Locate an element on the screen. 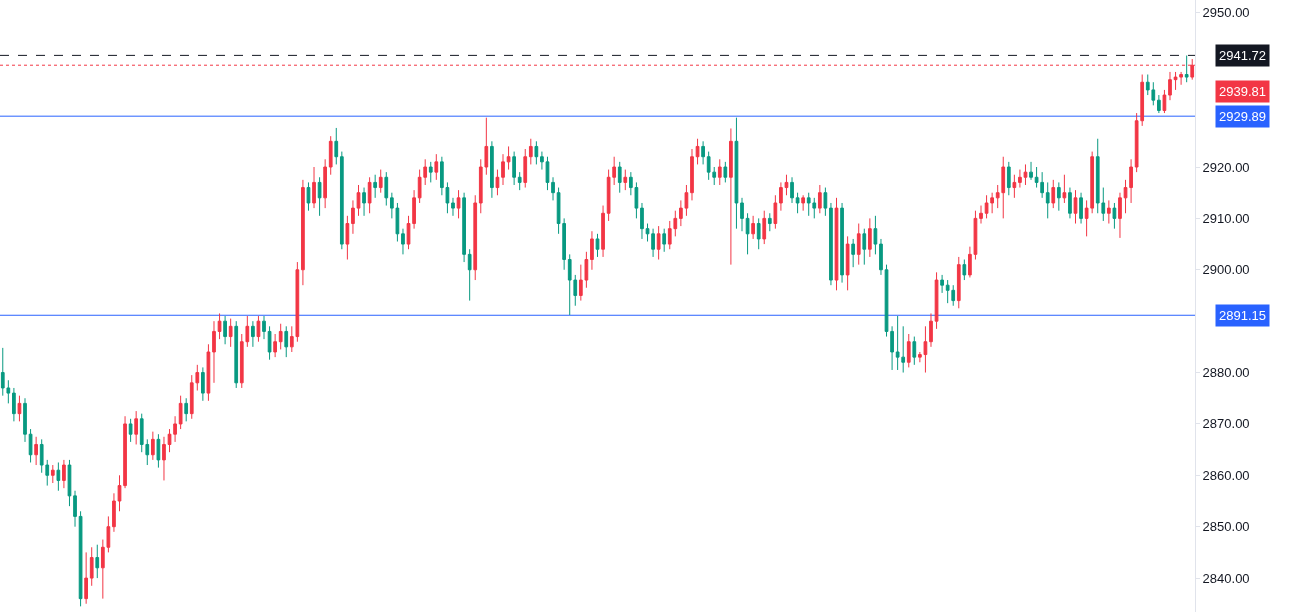 The image size is (1298, 612). y-tick-label: 2950.00 is located at coordinates (1226, 13).